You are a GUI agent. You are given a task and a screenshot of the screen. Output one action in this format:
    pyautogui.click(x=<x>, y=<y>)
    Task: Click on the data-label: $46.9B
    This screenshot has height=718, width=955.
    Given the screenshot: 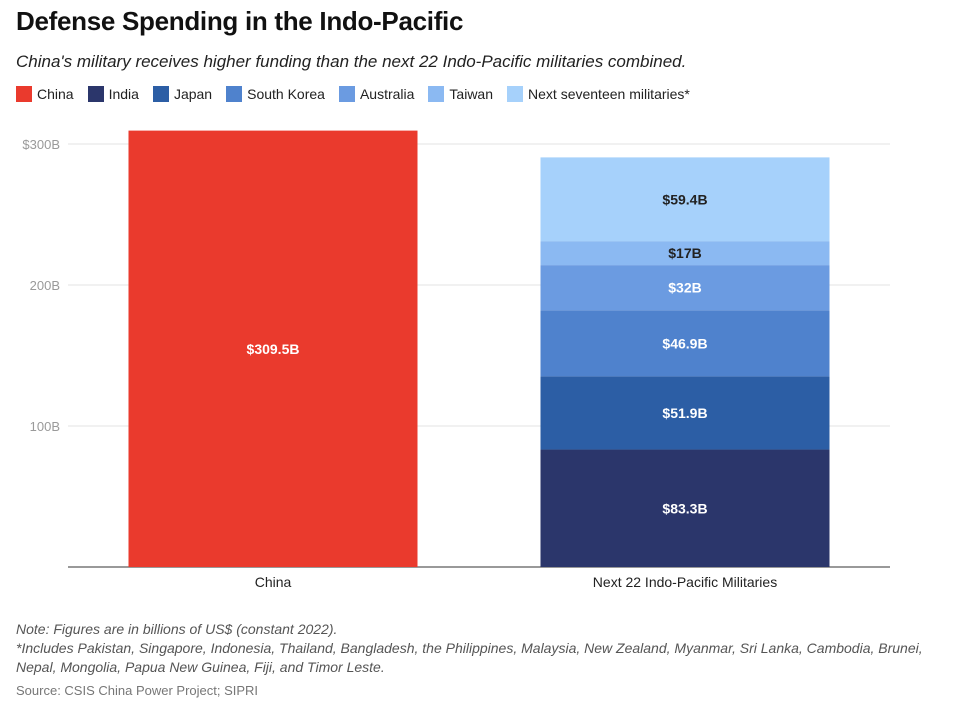 What is the action you would take?
    pyautogui.click(x=684, y=343)
    